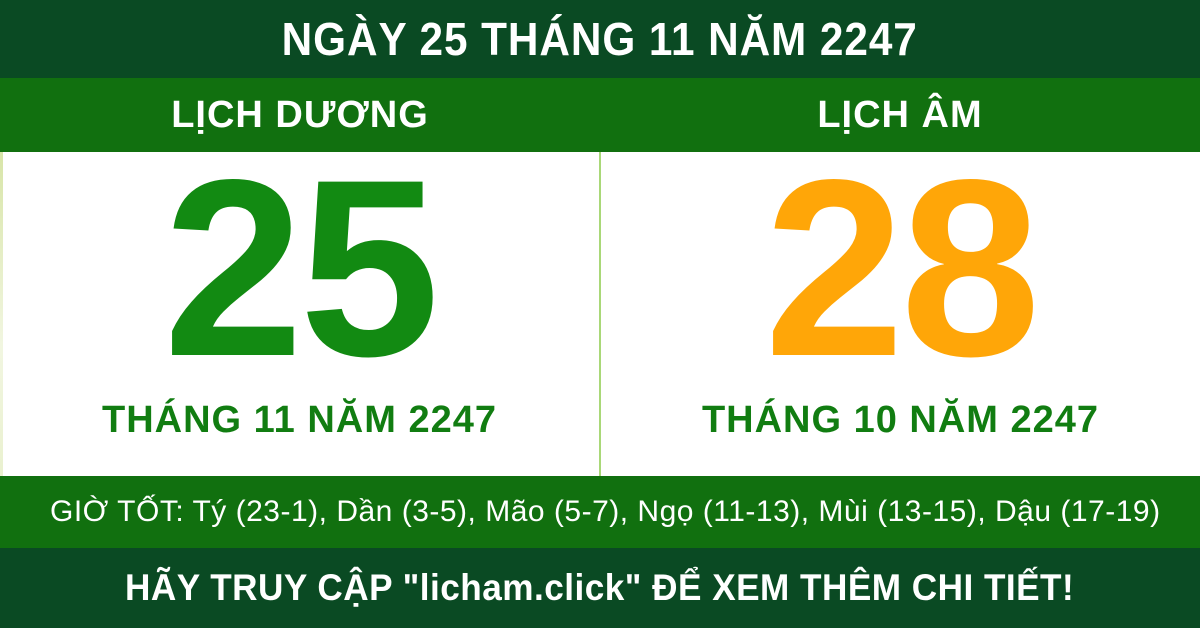 The height and width of the screenshot is (628, 1200). Describe the element at coordinates (1, 314) in the screenshot. I see `left-edge-decoration` at that location.